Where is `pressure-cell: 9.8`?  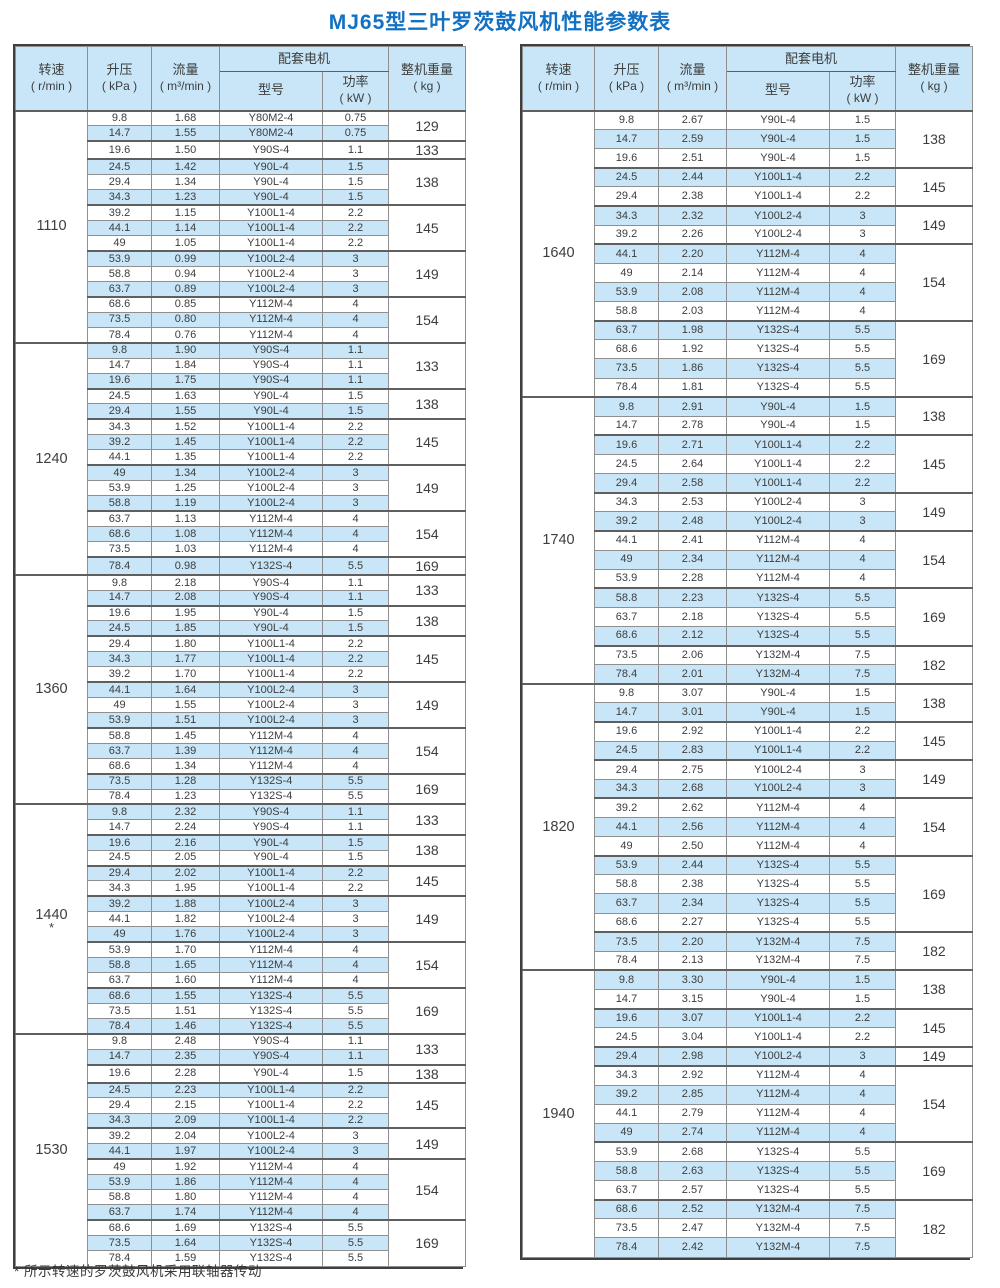 pressure-cell: 9.8 is located at coordinates (119, 118).